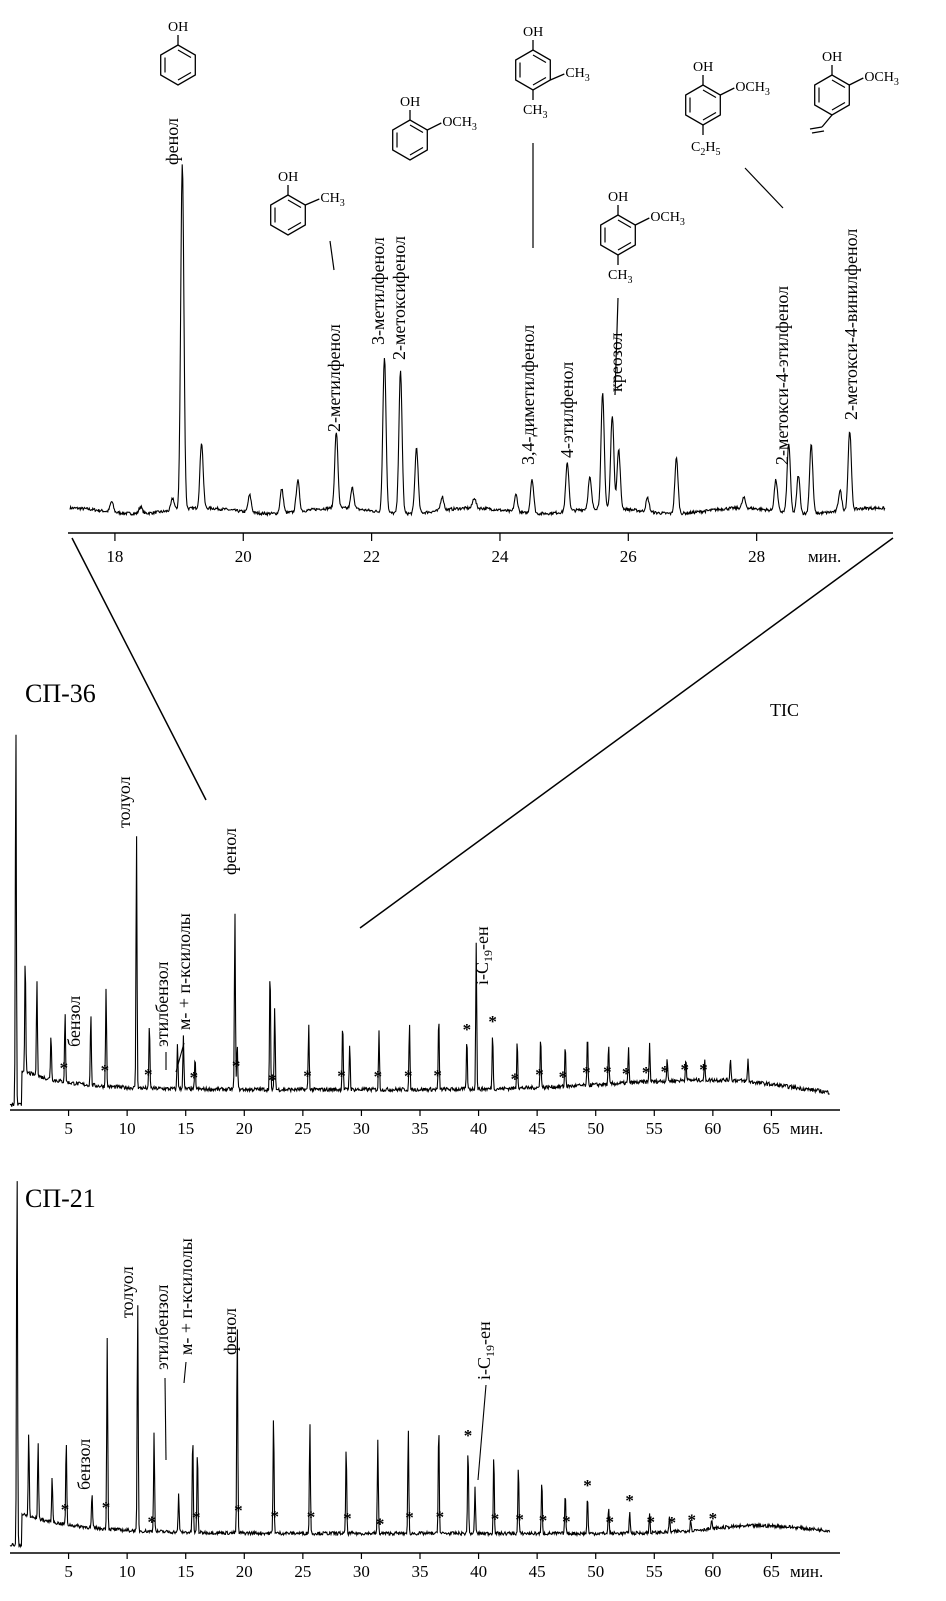 Image resolution: width=946 pixels, height=1601 pixels. What do you see at coordinates (244, 1571) in the screenshot?
I see `x-tick-label: 20` at bounding box center [244, 1571].